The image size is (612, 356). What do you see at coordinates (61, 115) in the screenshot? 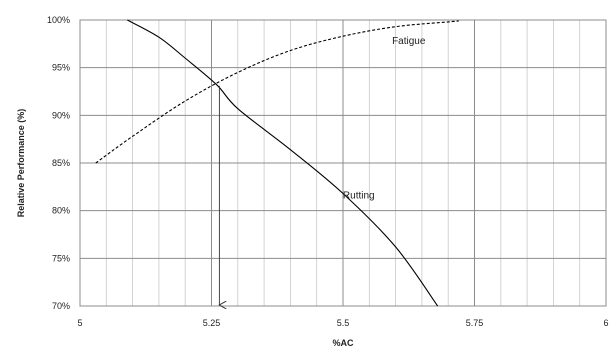
I see `y-tick-label: 90%` at bounding box center [61, 115].